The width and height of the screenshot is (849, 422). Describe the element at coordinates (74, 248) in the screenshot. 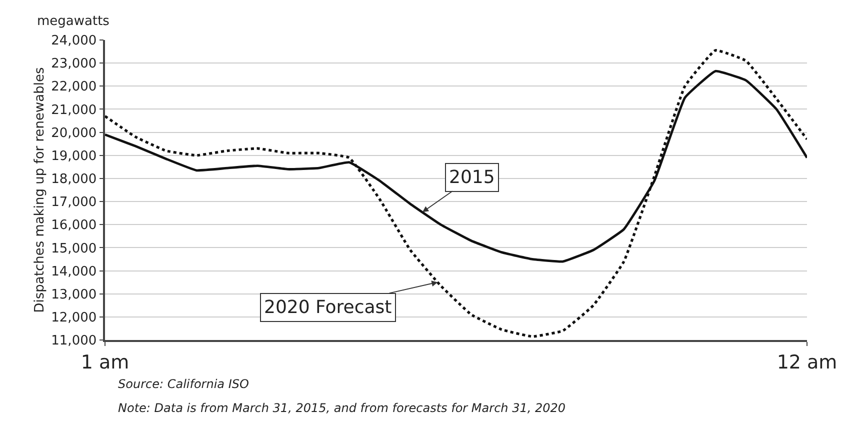

I see `y-tick-label: 15,000` at that location.